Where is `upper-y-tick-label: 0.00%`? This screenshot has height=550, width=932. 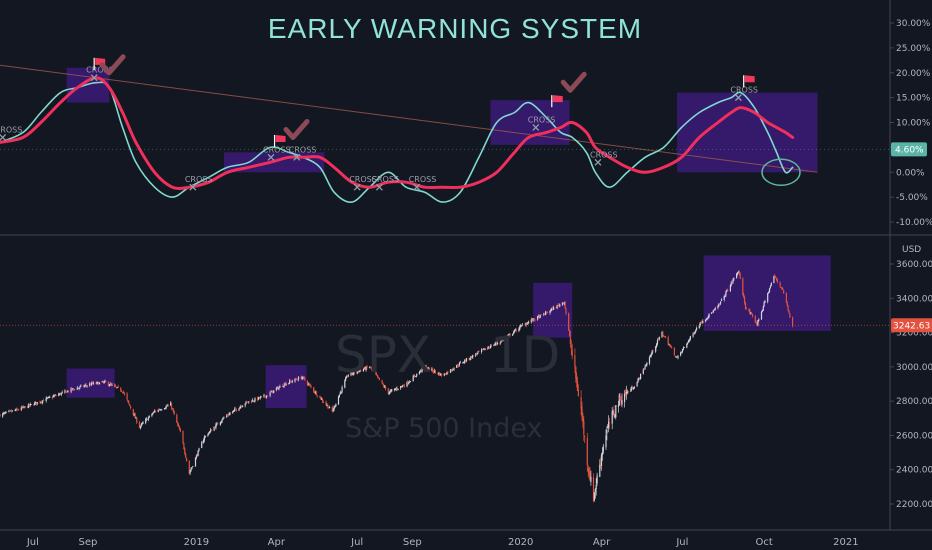
upper-y-tick-label: 0.00% is located at coordinates (910, 173).